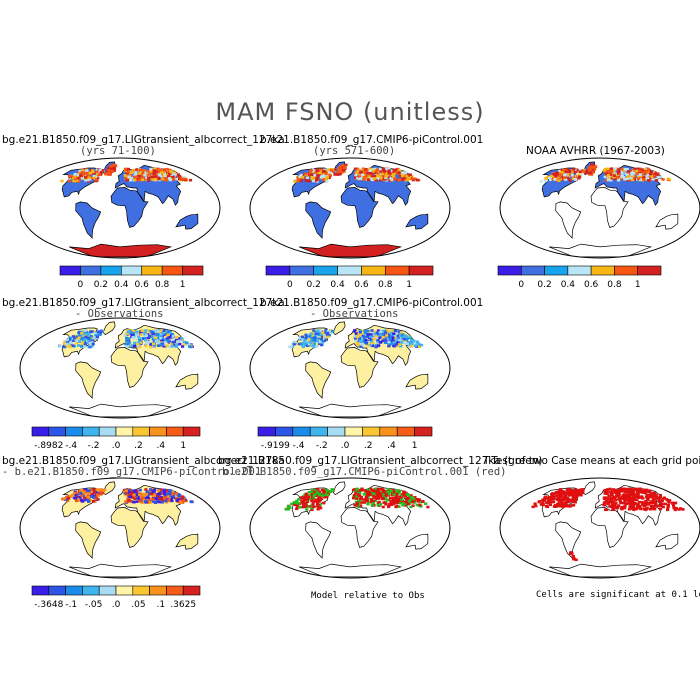 This screenshot has height=700, width=700. Describe the element at coordinates (618, 595) in the screenshot. I see `panel-8-note: Cells are significant at 0.1 level` at that location.